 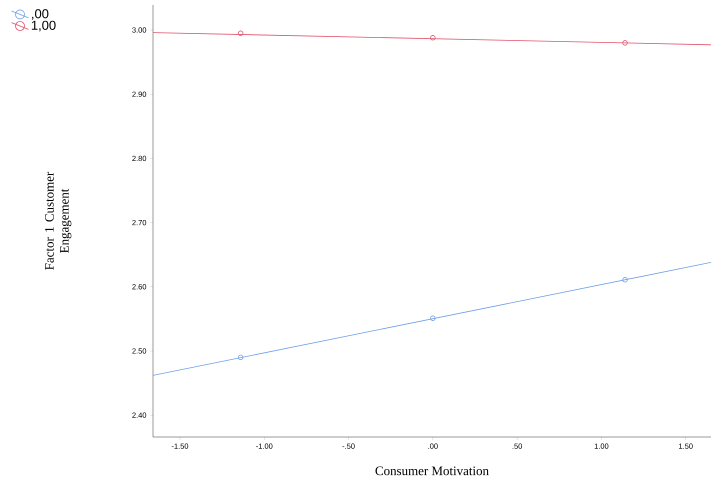 What do you see at coordinates (58, 221) in the screenshot?
I see `y-axis-title: Factor 1 Customer Engagement` at bounding box center [58, 221].